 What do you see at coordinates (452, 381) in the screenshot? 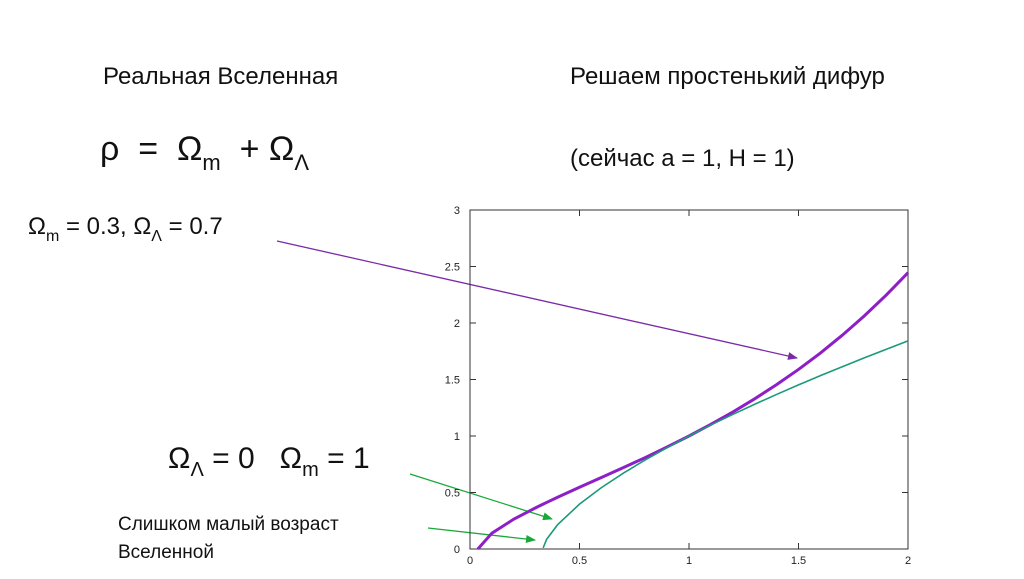
I see `y-tick-label: 1.5` at bounding box center [452, 381].